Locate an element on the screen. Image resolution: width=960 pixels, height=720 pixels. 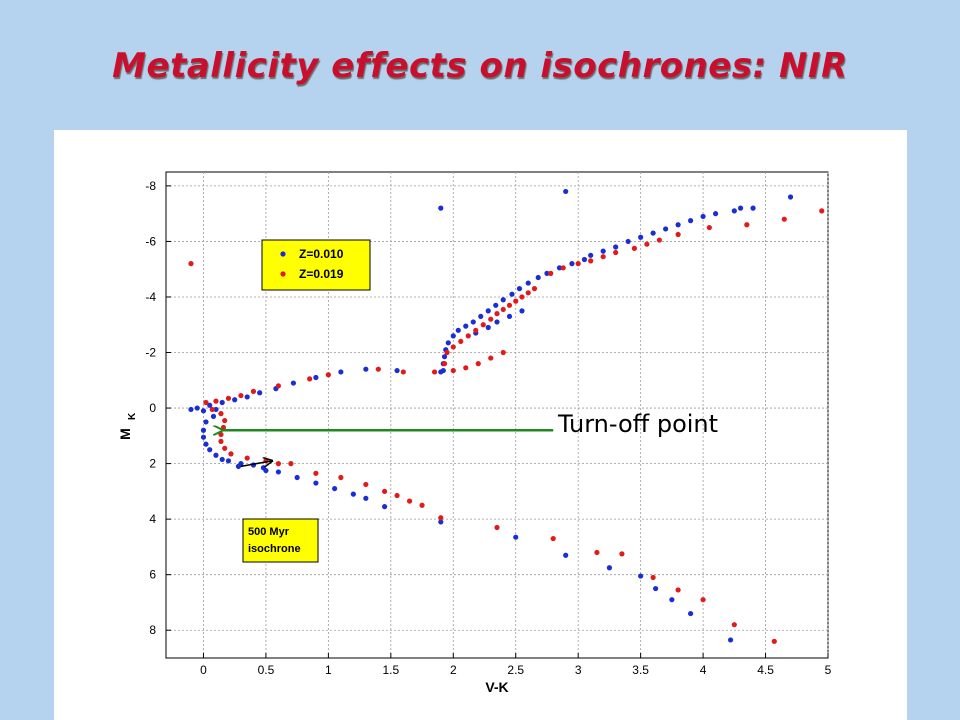
turn-off-callout: Turn-off point is located at coordinates (637, 424).